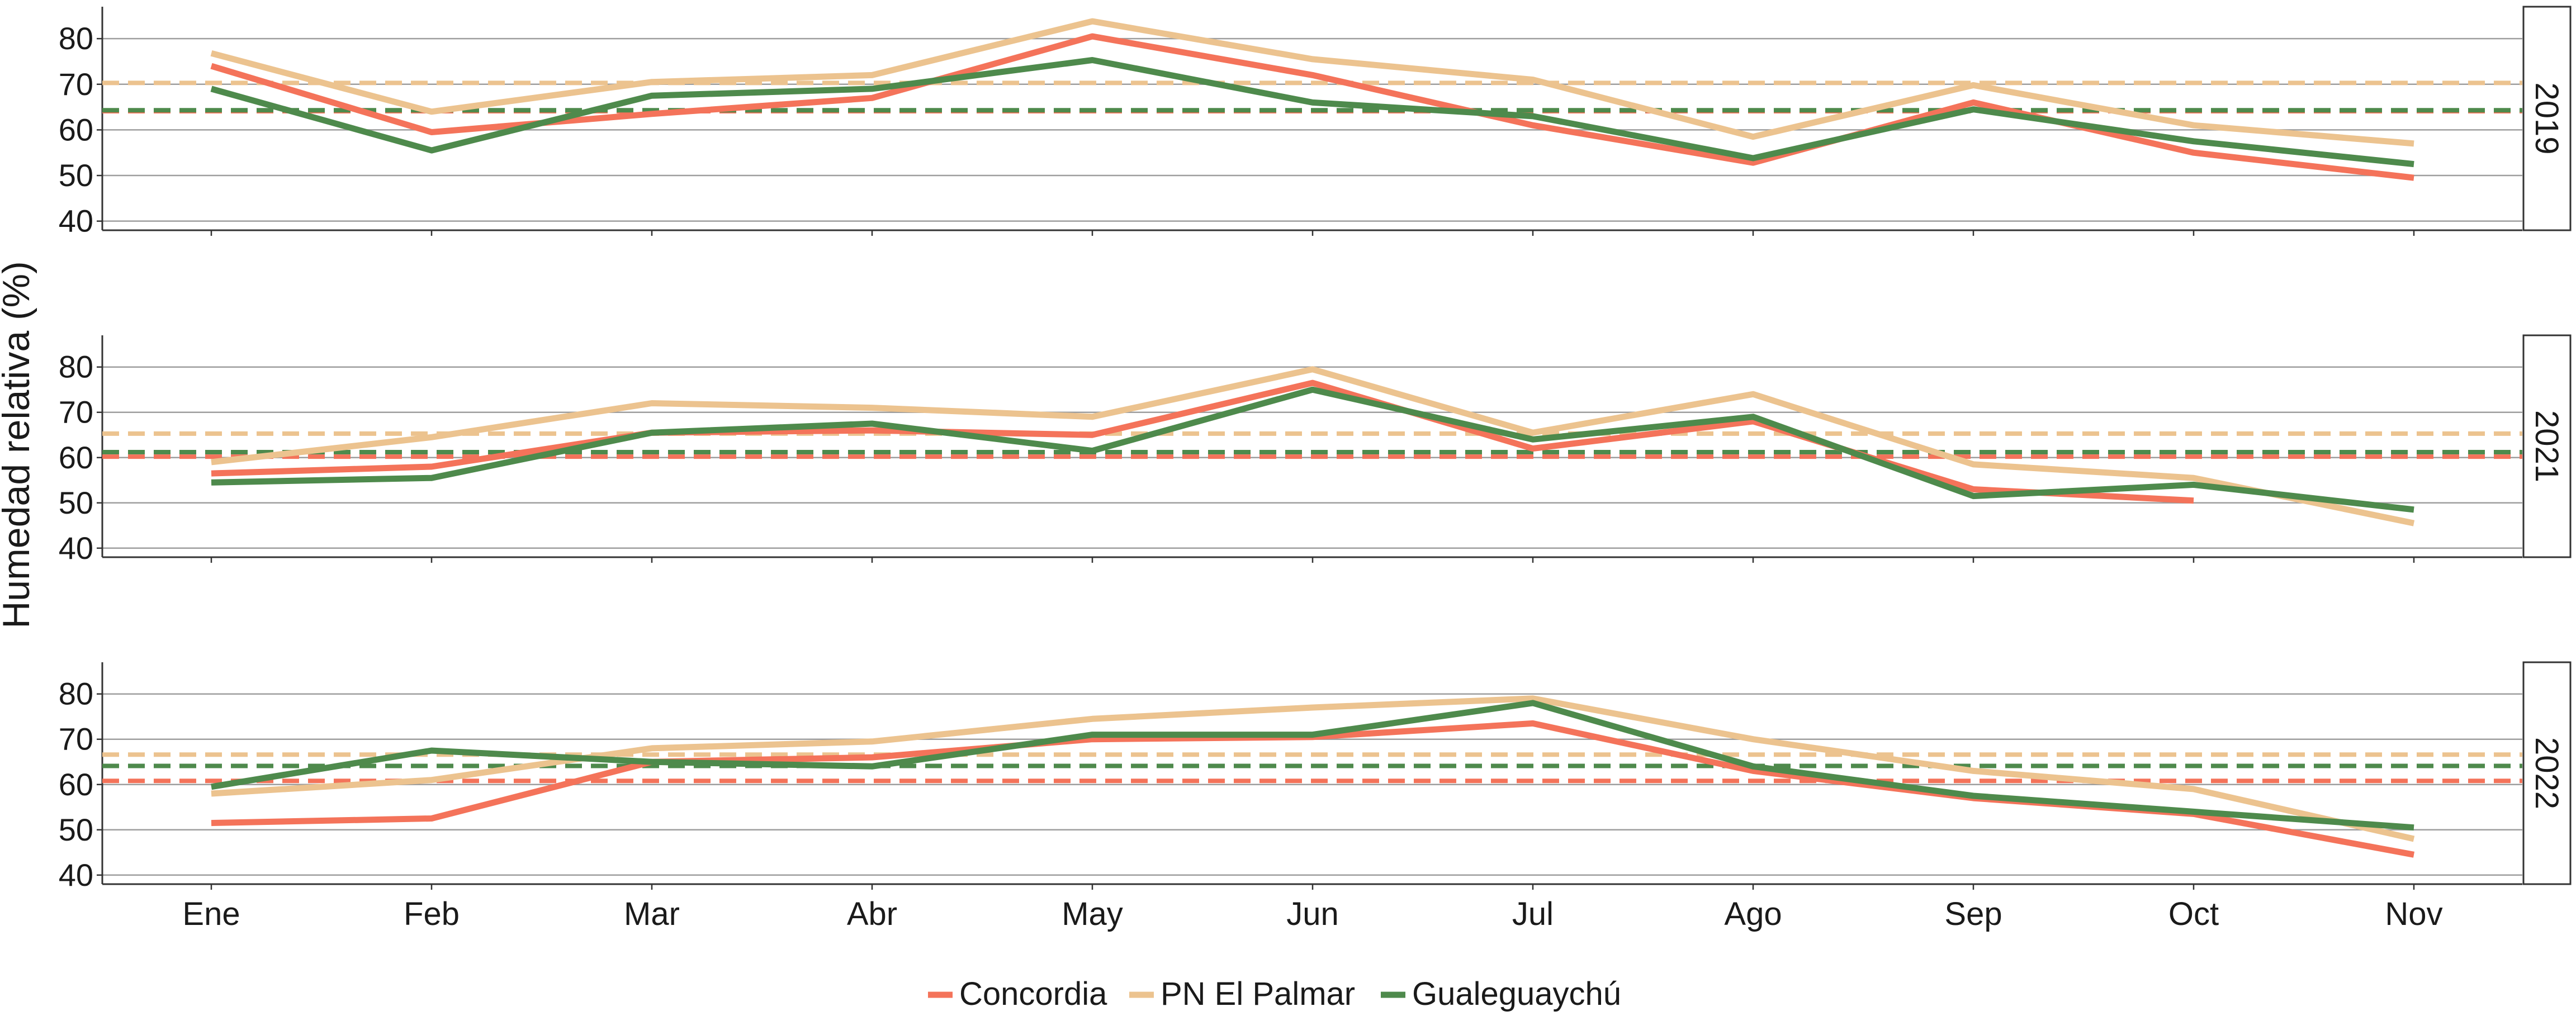 This screenshot has height=1030, width=2576. Describe the element at coordinates (1973, 914) in the screenshot. I see `x-tick-label: Sep` at that location.